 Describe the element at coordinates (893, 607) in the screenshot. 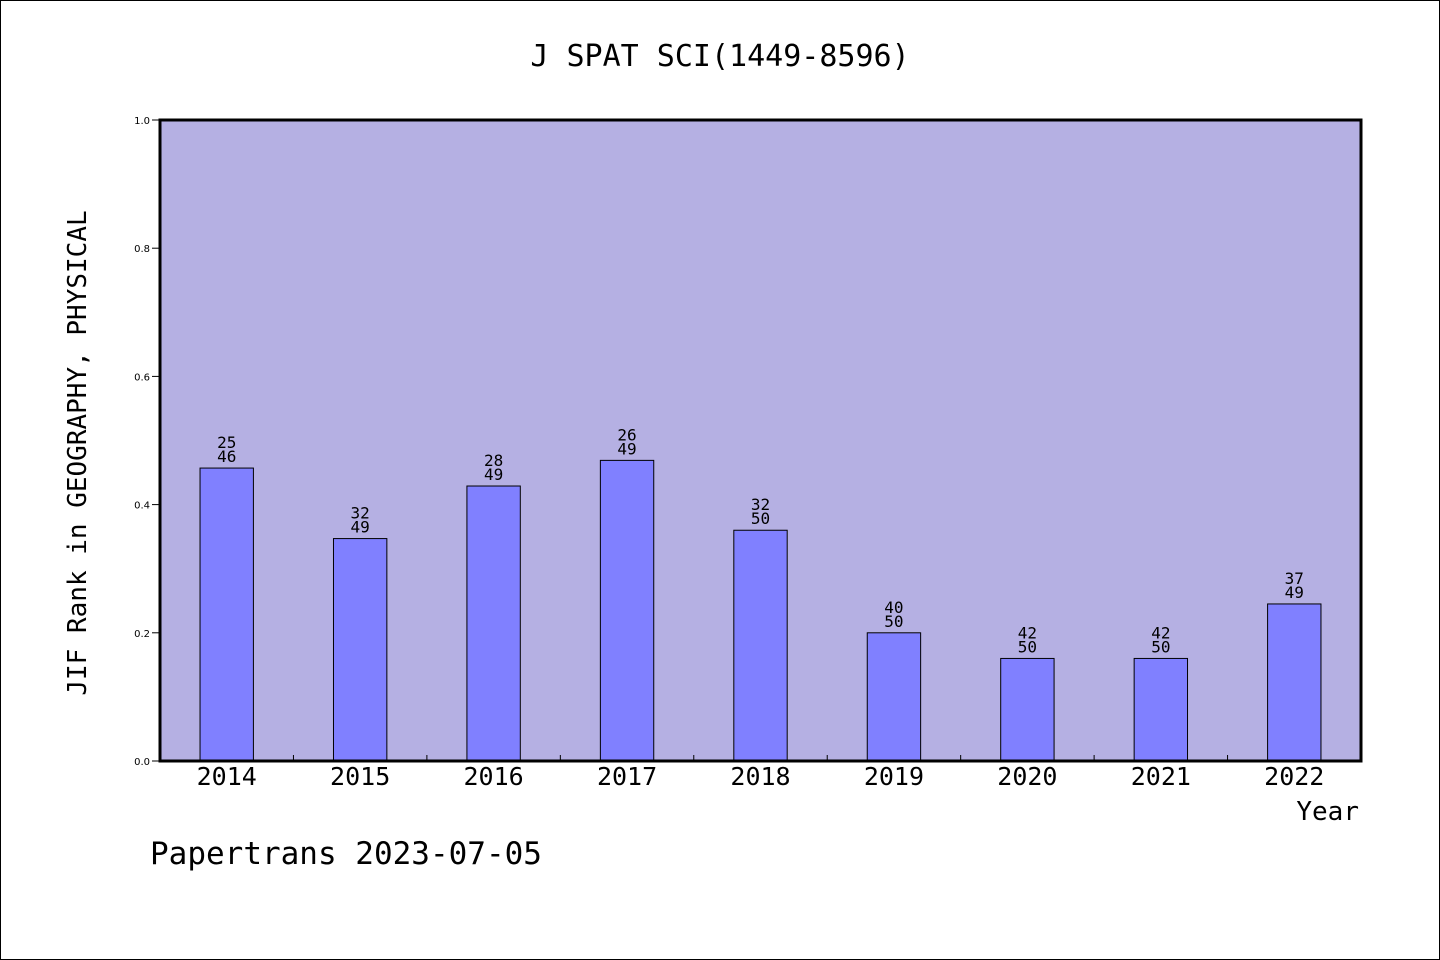

I see `bar-rank-label: 40` at that location.